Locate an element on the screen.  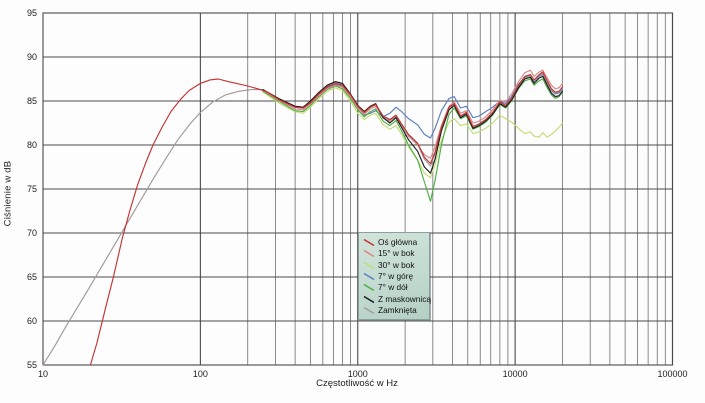
legend-label: 15° w bok is located at coordinates (396, 253).